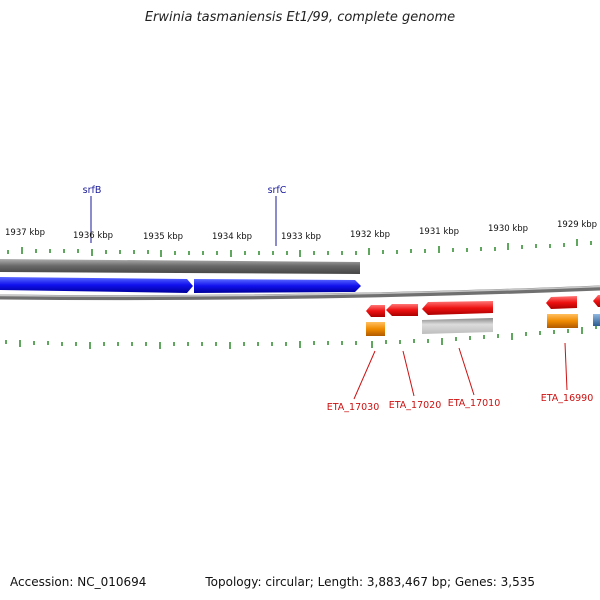 This screenshot has width=600, height=600. What do you see at coordinates (402, 310) in the screenshot?
I see `cds-ETA_17020-arrow` at bounding box center [402, 310].